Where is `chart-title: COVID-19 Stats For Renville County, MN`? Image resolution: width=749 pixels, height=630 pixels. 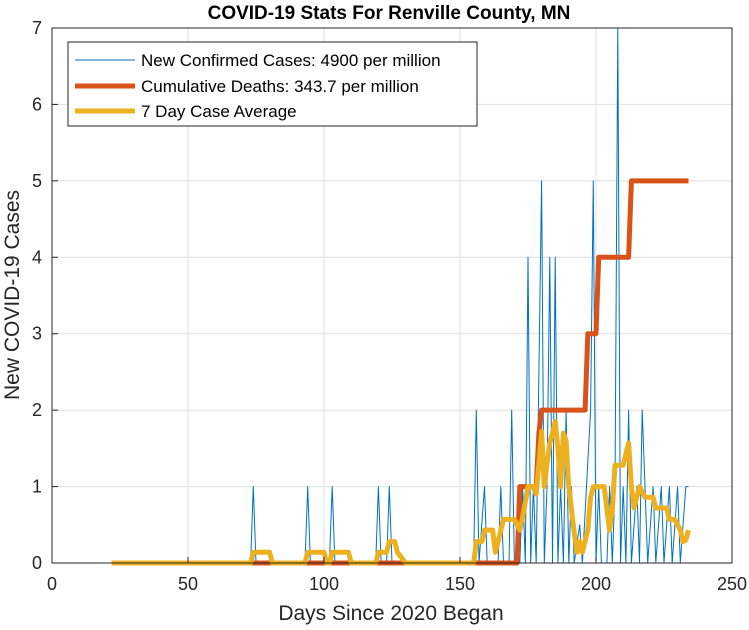 chart-title: COVID-19 Stats For Renville County, MN is located at coordinates (389, 13).